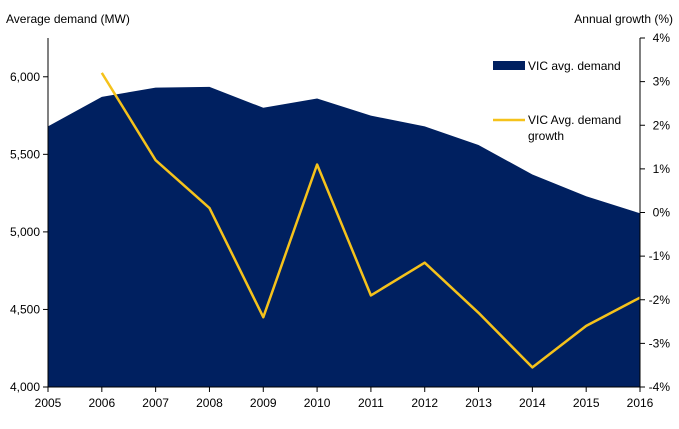 The height and width of the screenshot is (429, 679). I want to click on x-tick-label: 2009, so click(263, 403).